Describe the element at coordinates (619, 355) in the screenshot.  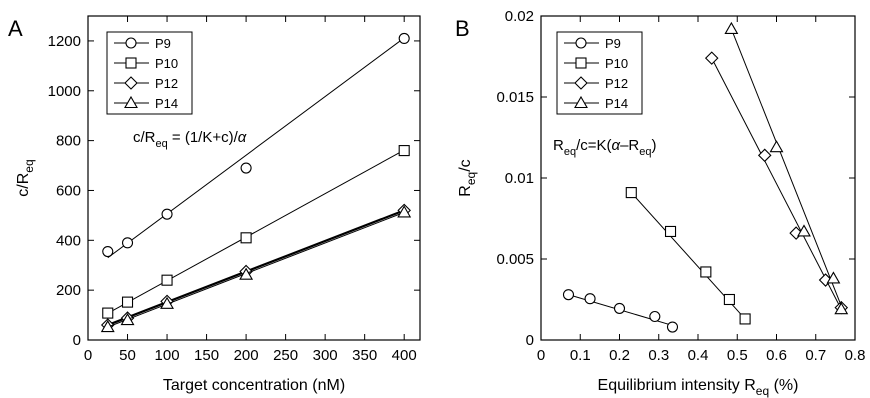
I see `x-tick-label: 0.2` at that location.